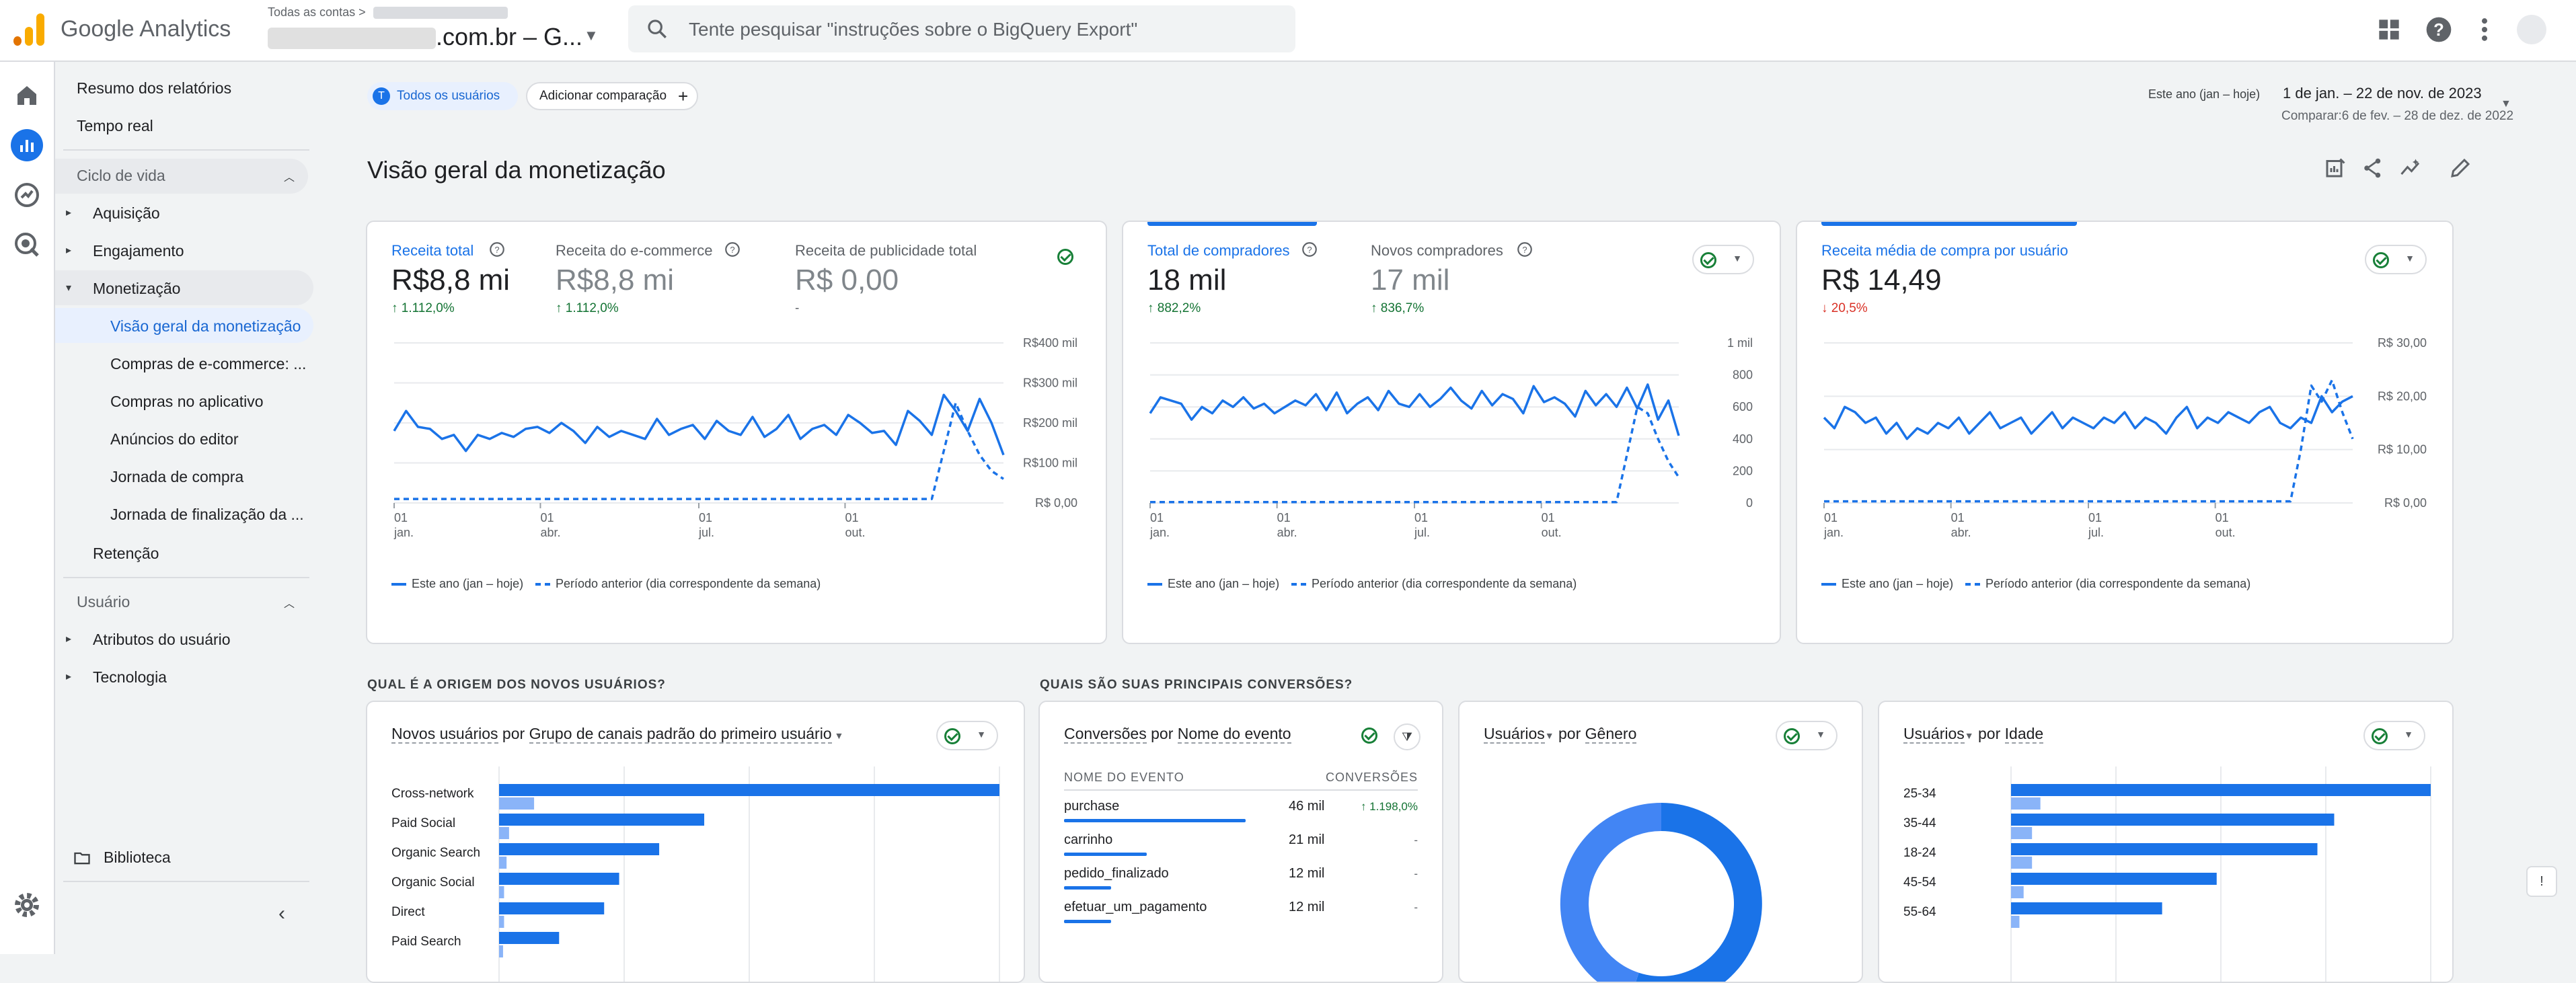 This screenshot has width=2576, height=983. I want to click on more-vert-icon, so click(2484, 29).